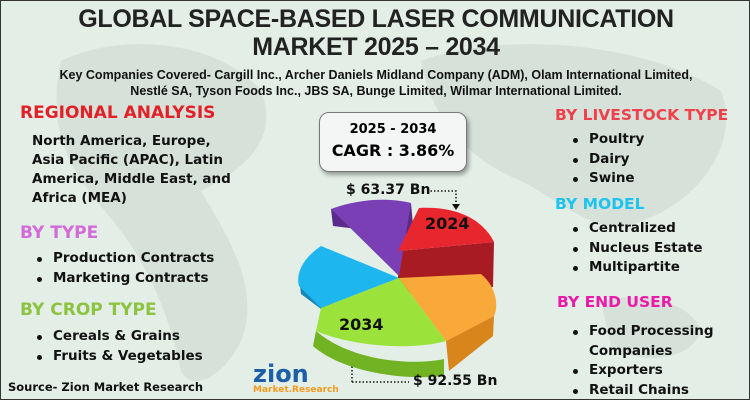  What do you see at coordinates (381, 312) in the screenshot?
I see `pie-slice-green` at bounding box center [381, 312].